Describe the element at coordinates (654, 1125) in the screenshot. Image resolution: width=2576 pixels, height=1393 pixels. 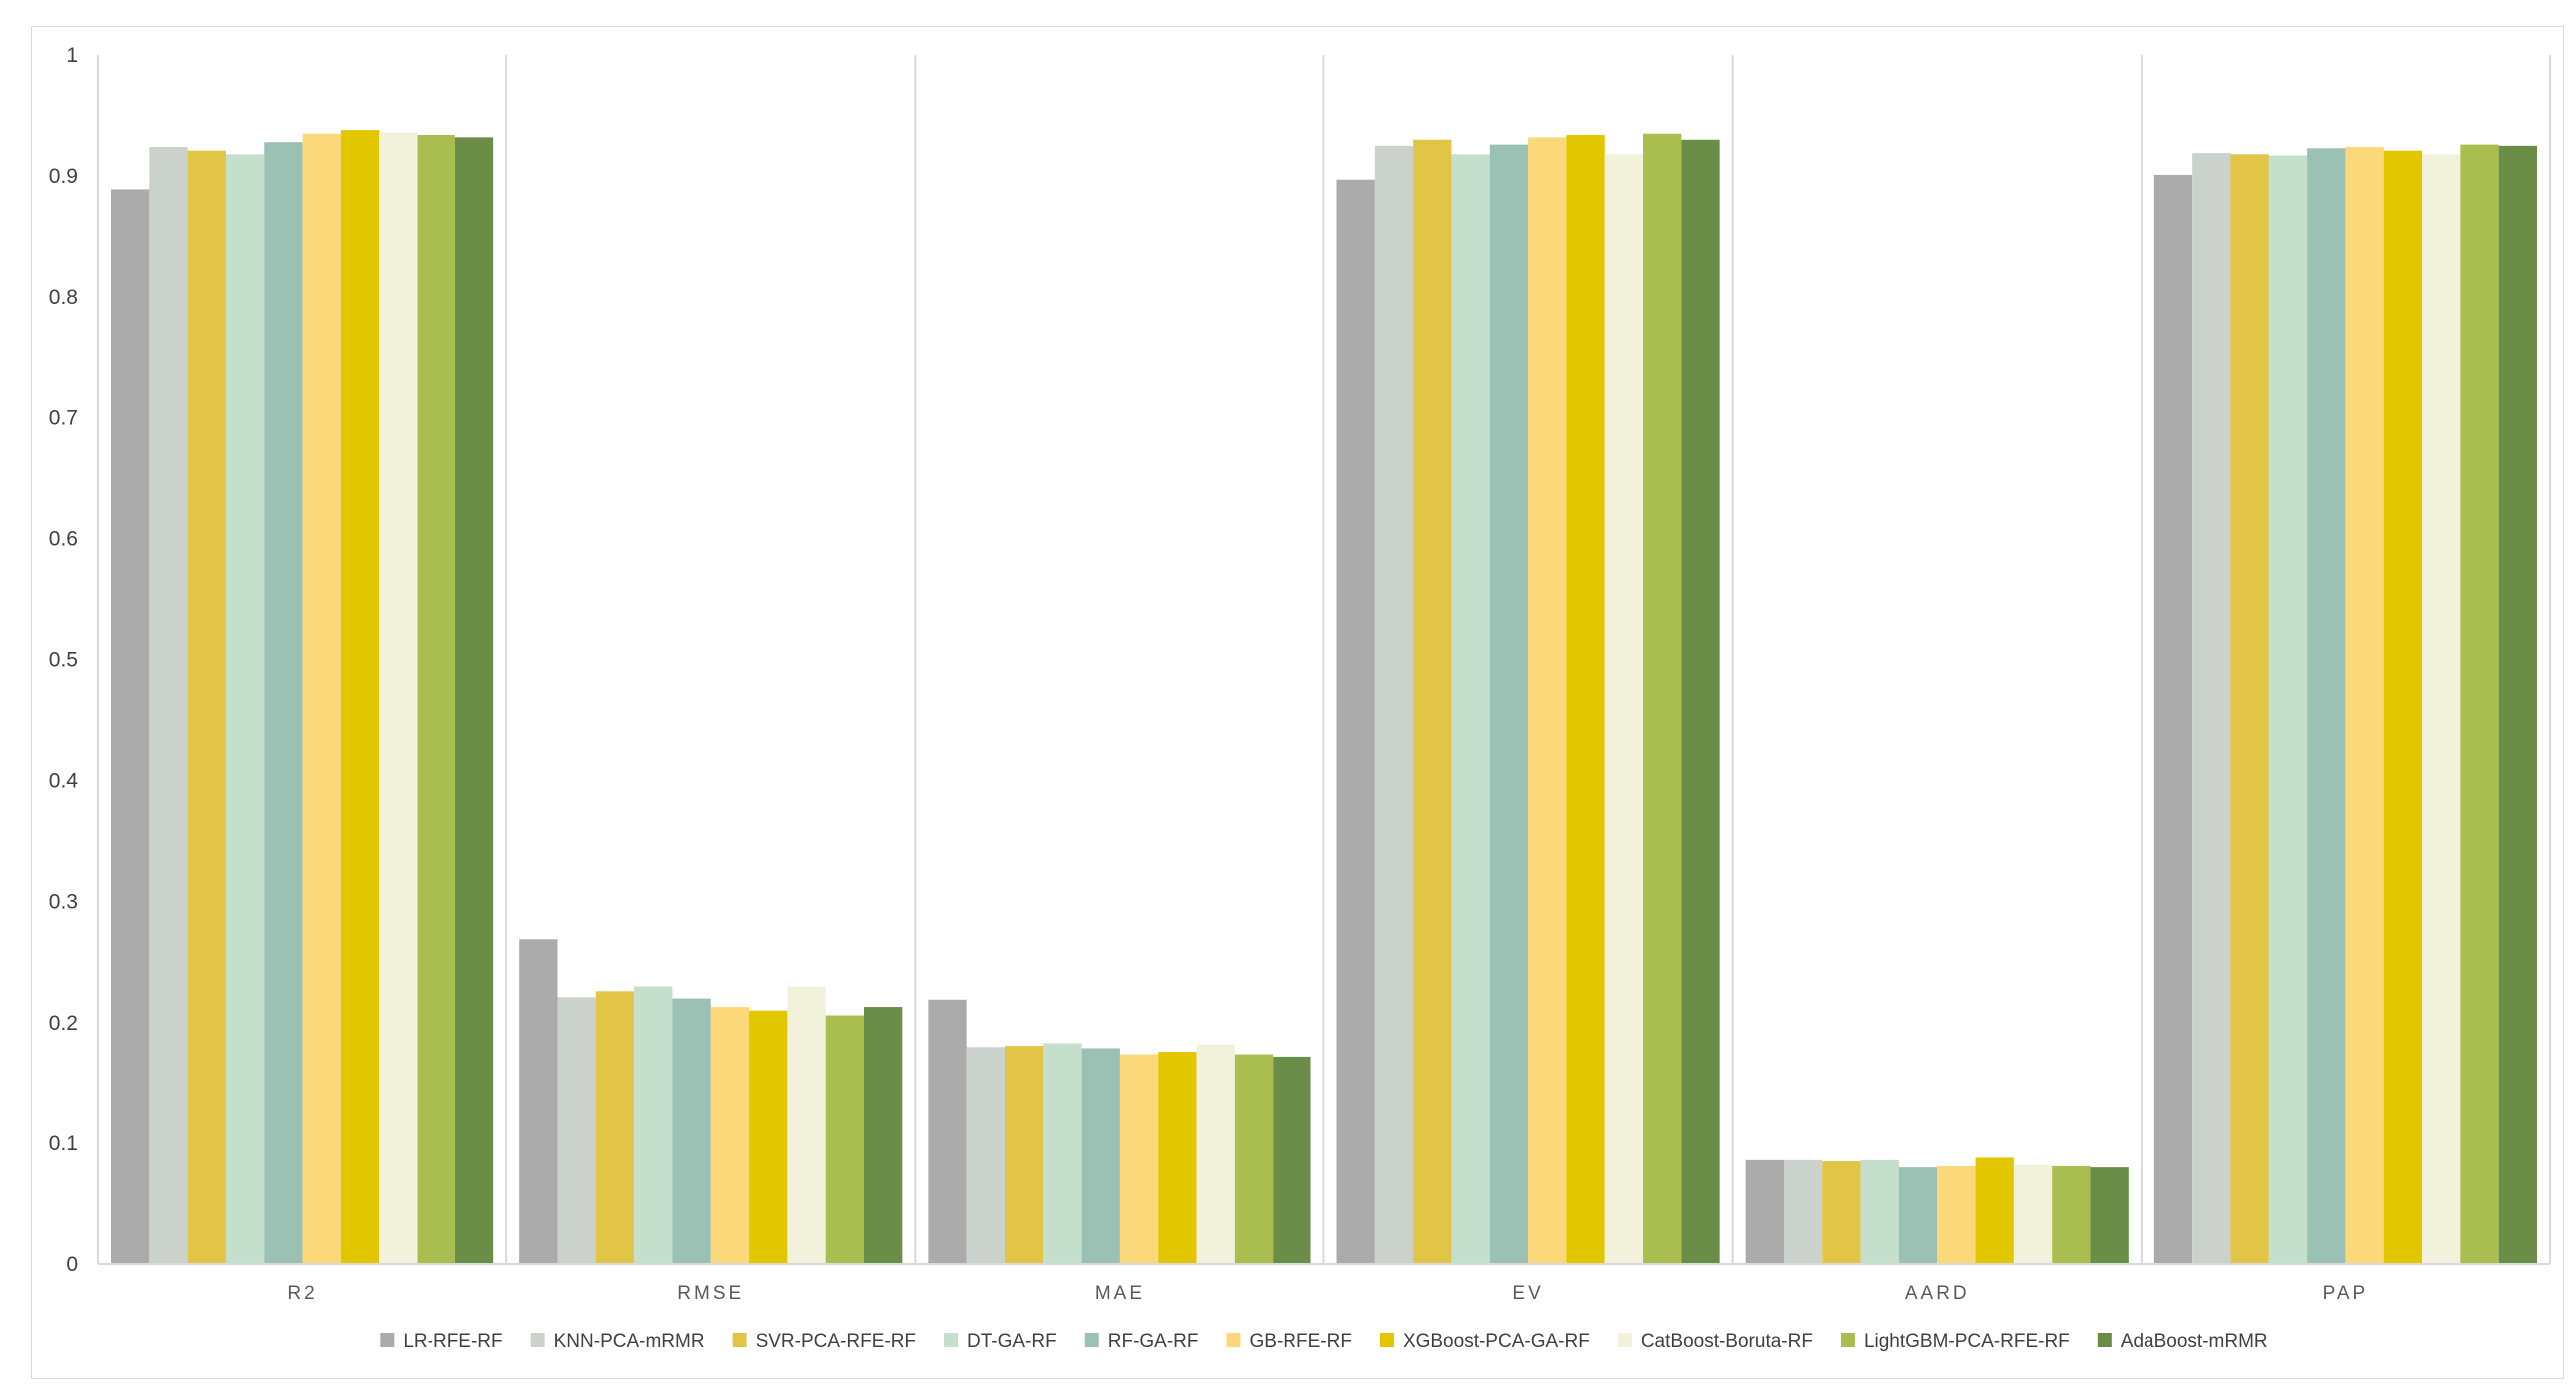
I see `bar-dt-ga-rf-rmse` at that location.